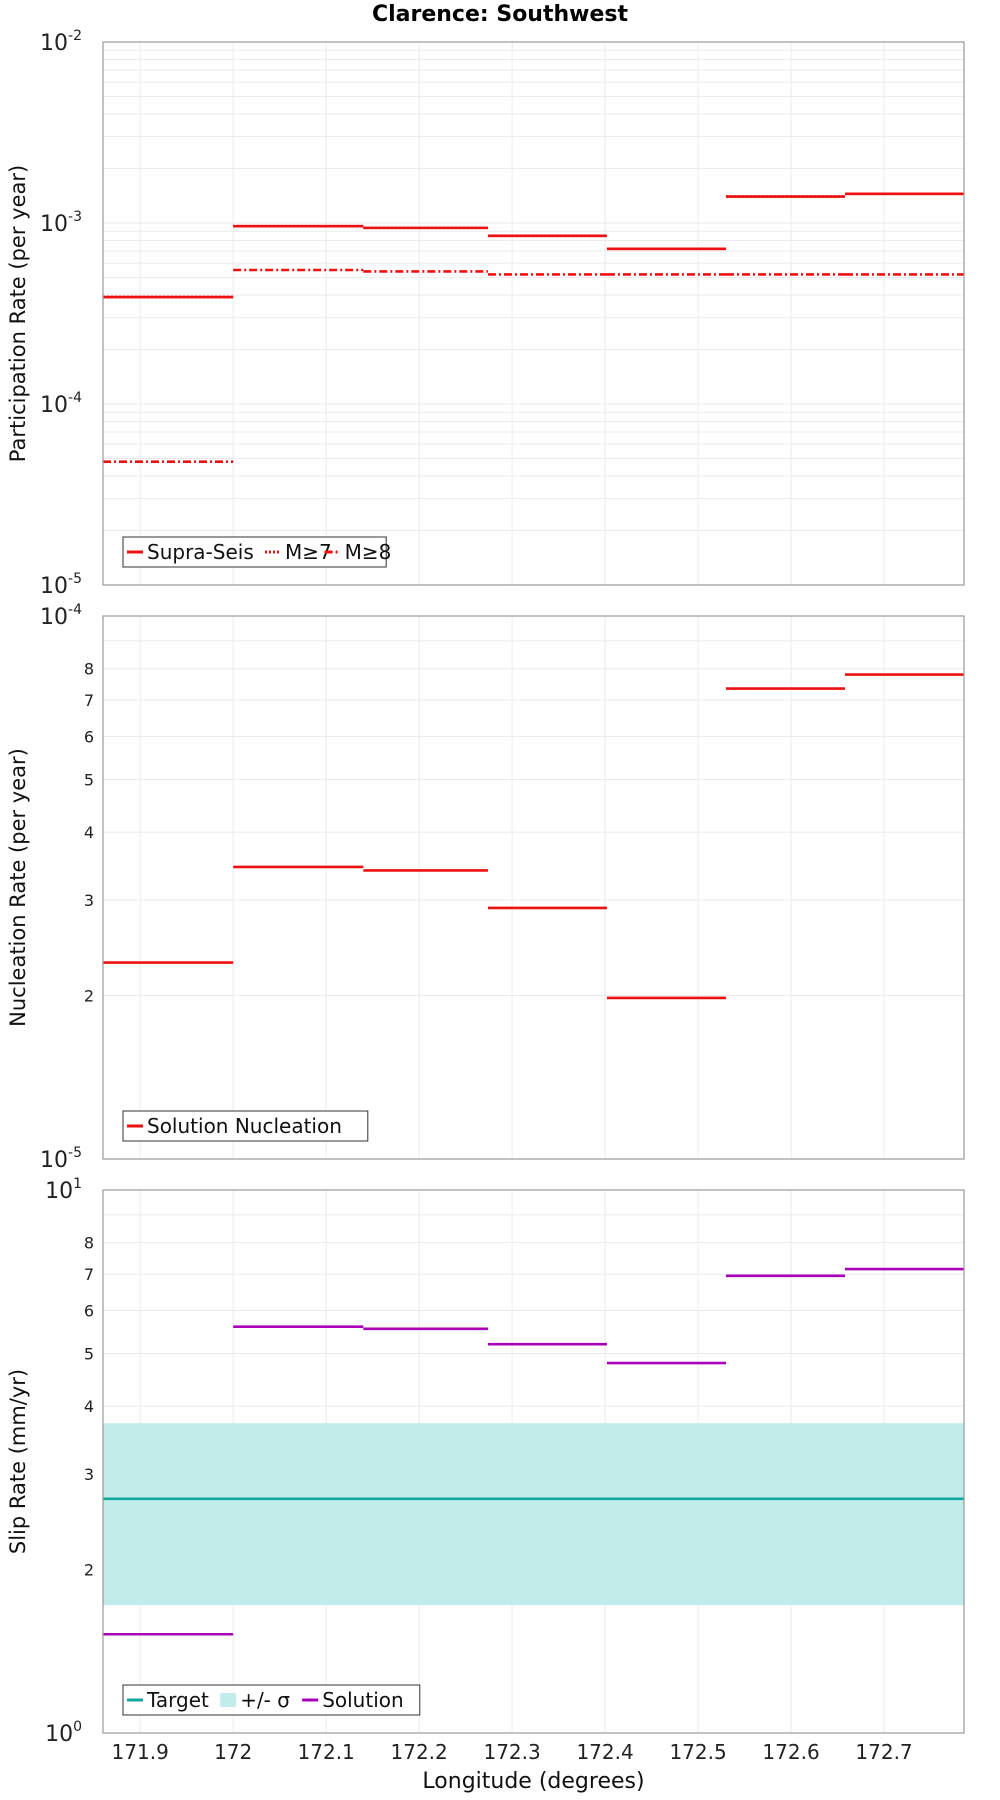  What do you see at coordinates (533, 1514) in the screenshot?
I see `sigma-band` at bounding box center [533, 1514].